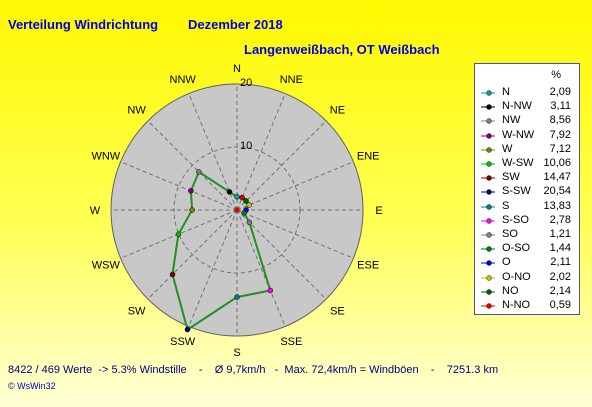 The height and width of the screenshot is (407, 592). What do you see at coordinates (557, 163) in the screenshot?
I see `legend-value: 10,06` at bounding box center [557, 163].